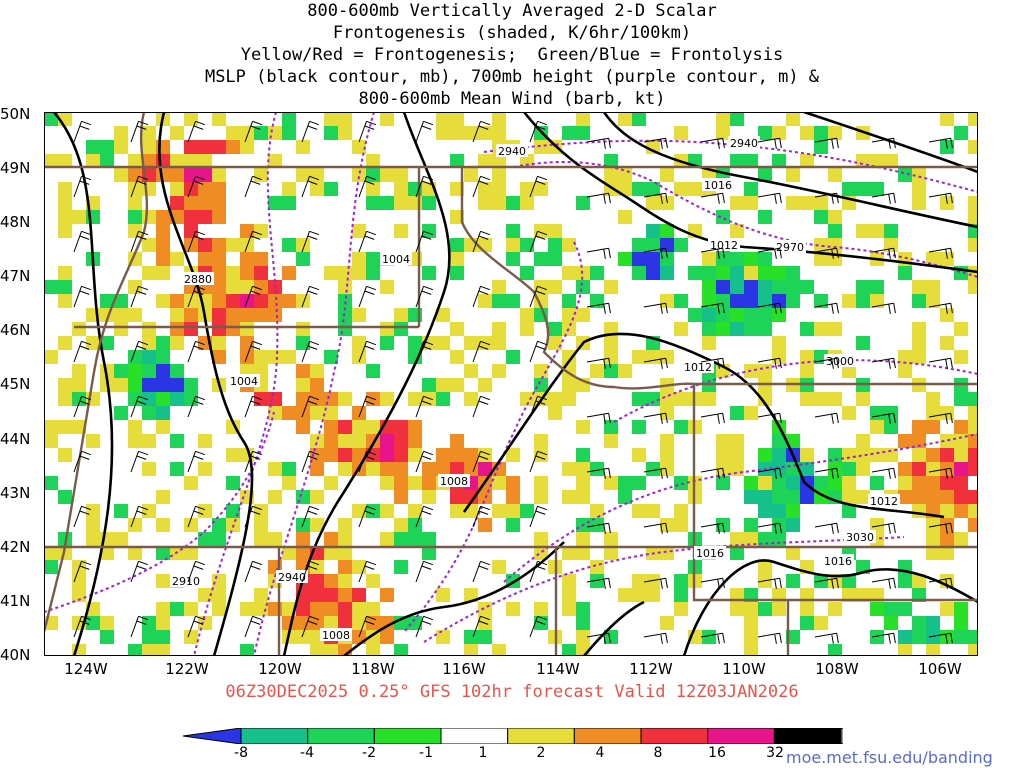 The width and height of the screenshot is (1024, 768). What do you see at coordinates (512, 151) in the screenshot?
I see `height-label: 2940` at bounding box center [512, 151].